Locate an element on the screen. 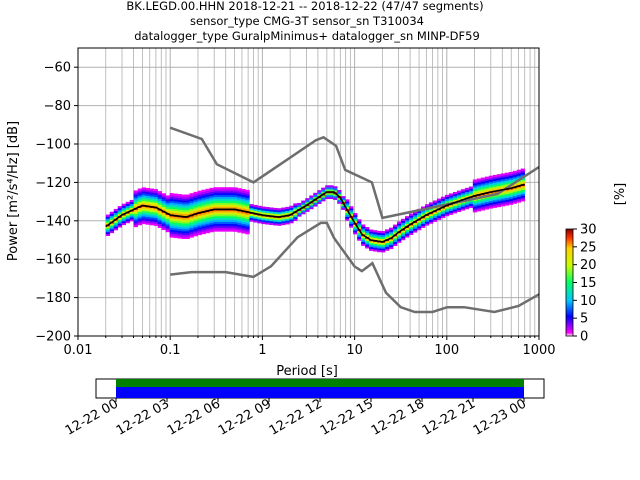 The image size is (640, 480). x-axis-label: Period [s] is located at coordinates (307, 371).